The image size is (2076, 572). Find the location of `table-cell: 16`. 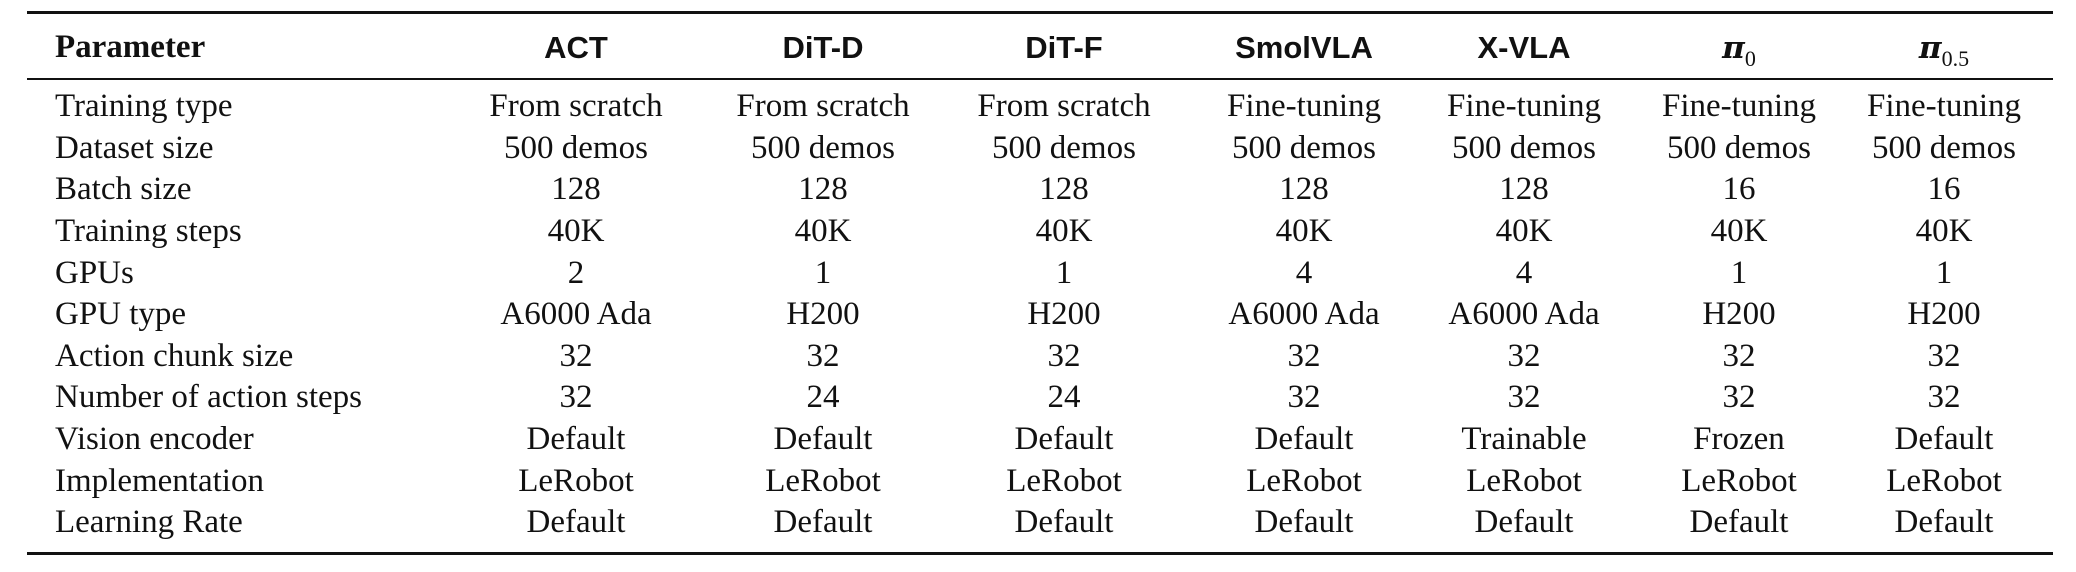

table-cell: 16 is located at coordinates (1944, 189).